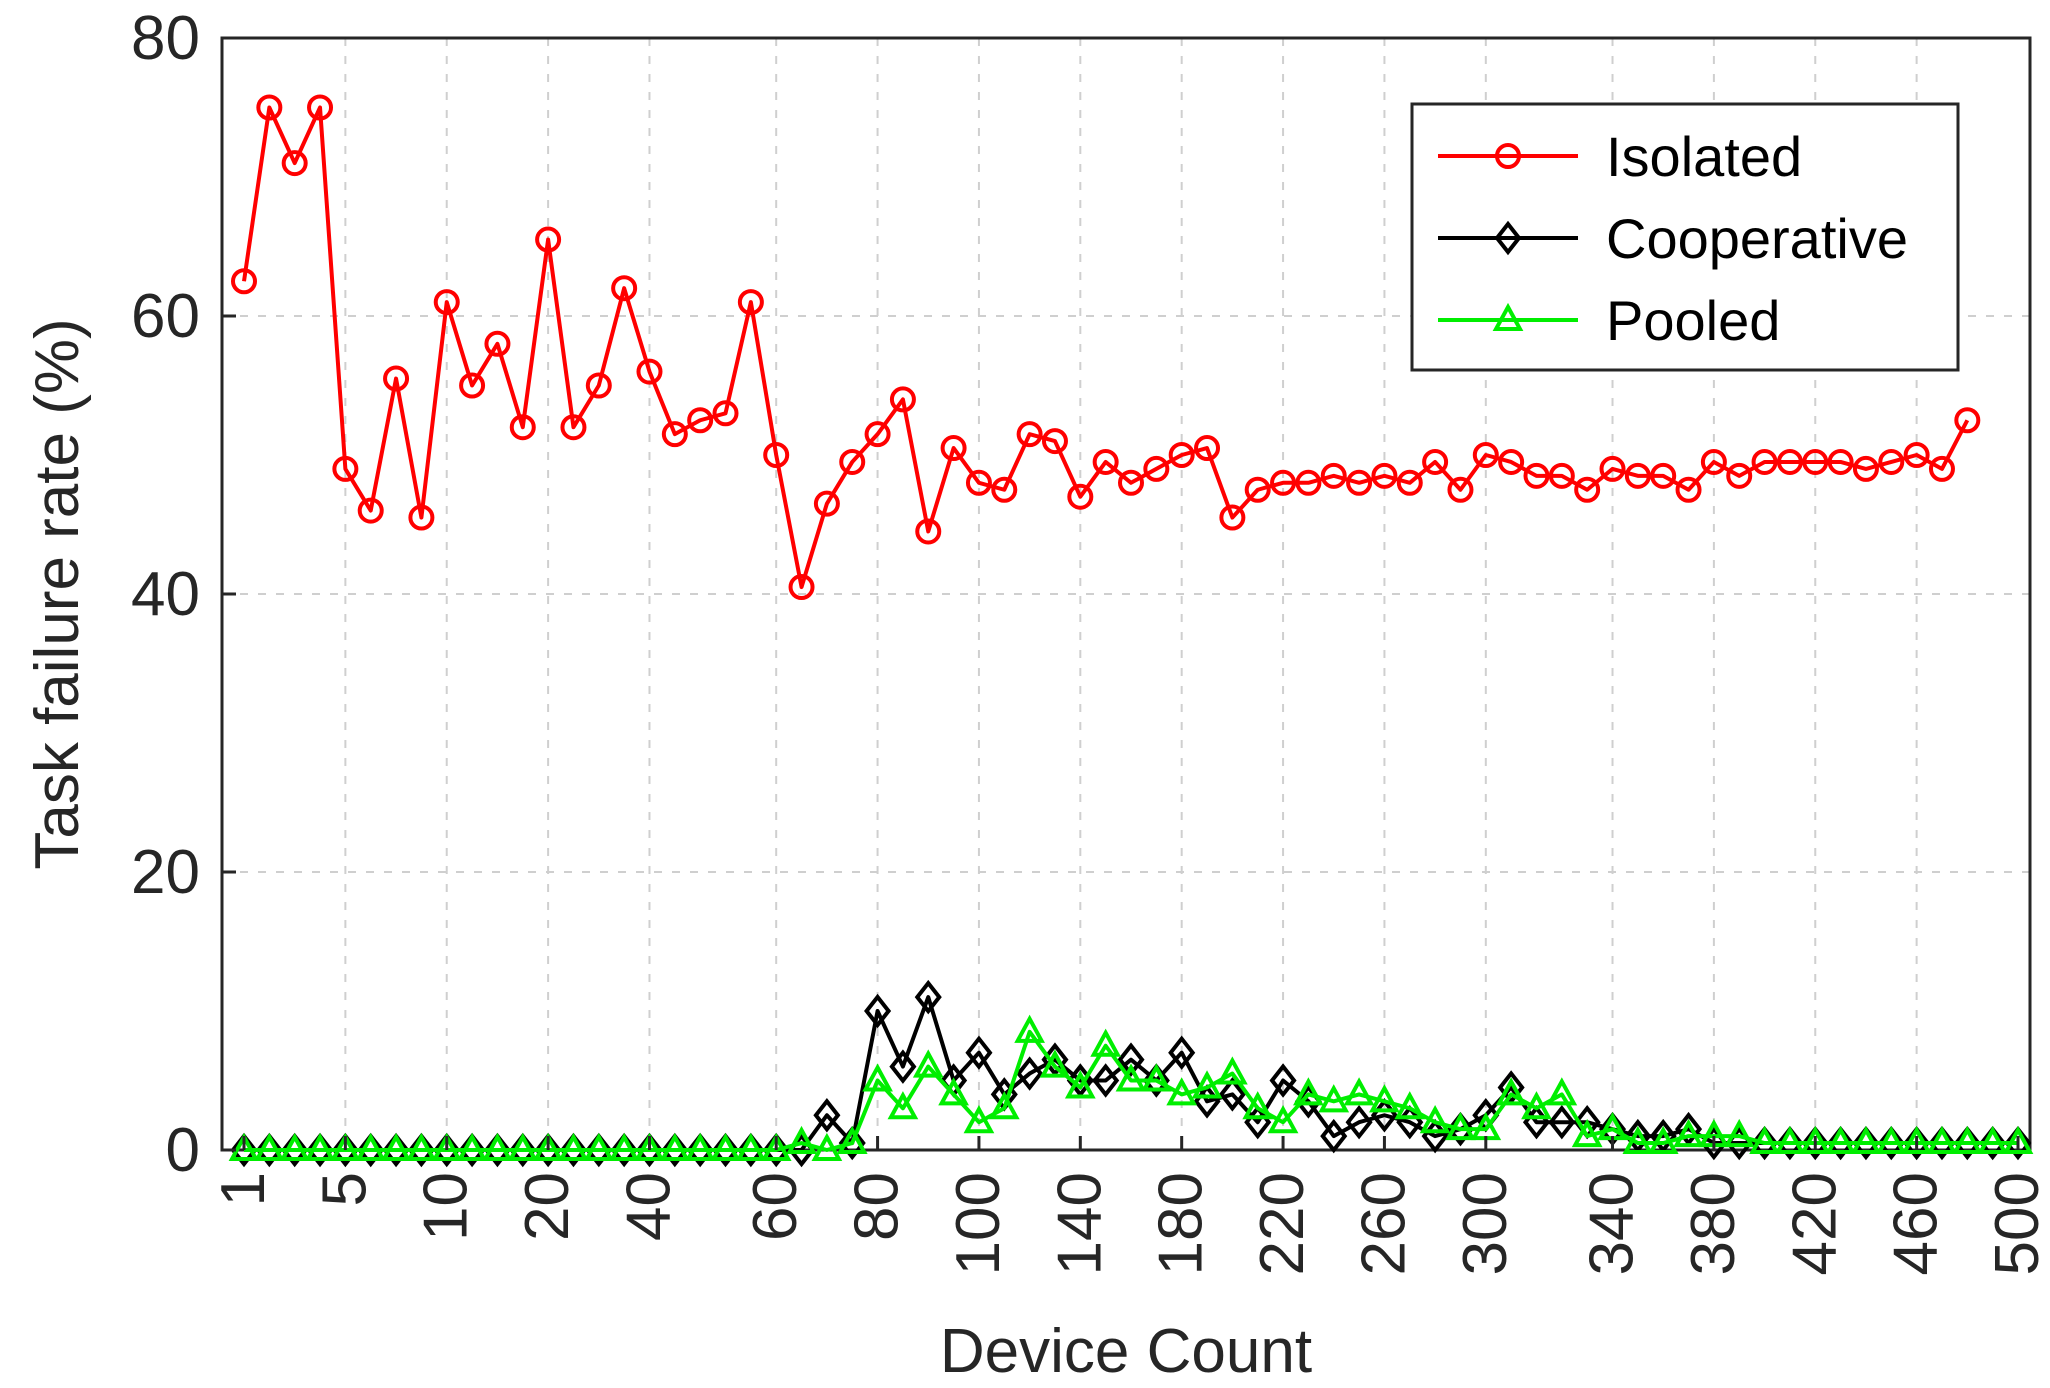 This screenshot has height=1388, width=2050. I want to click on y-tick-labels: 0 20 40 60 80, so click(183, 594).